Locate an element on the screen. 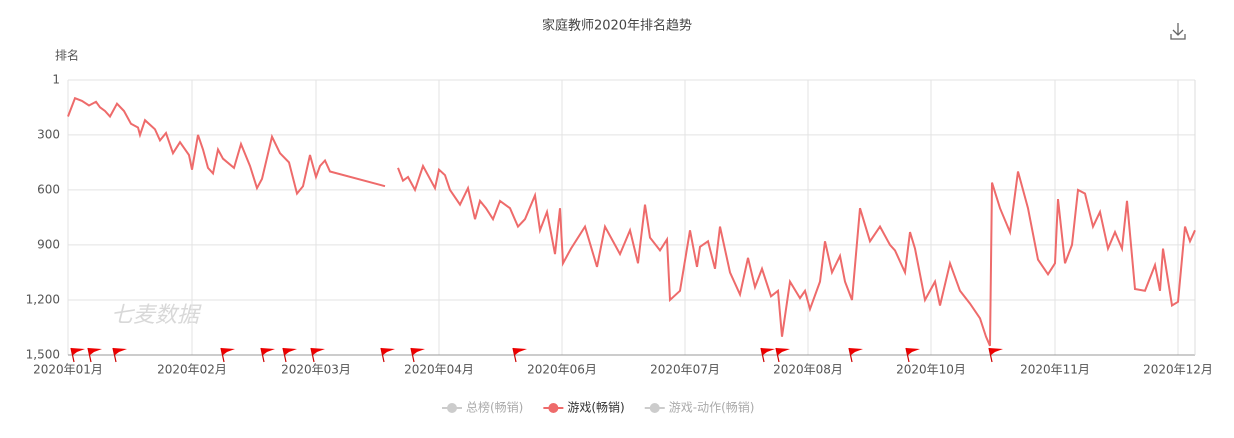  legend-label: 总榜(畅销) is located at coordinates (494, 407).